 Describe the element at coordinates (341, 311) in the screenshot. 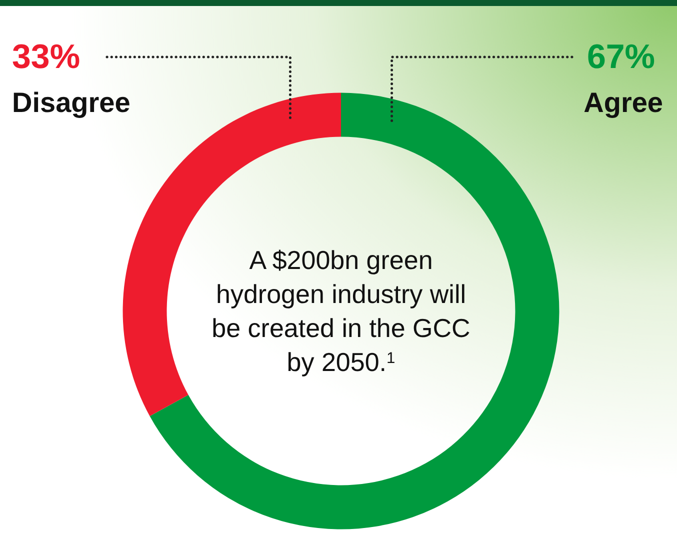

I see `text: A $200bn green hydrogen industry will be created in the GCC by 2050.$^{1}$` at that location.